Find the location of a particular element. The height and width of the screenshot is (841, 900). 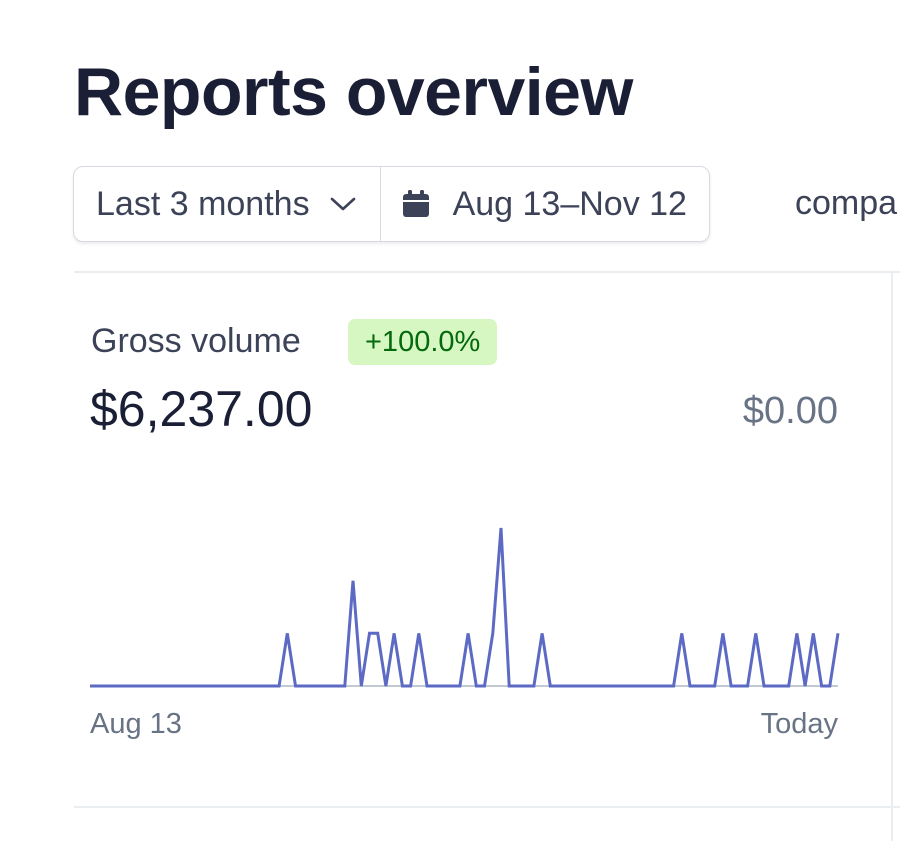

x-axis-start-label: Aug 13 is located at coordinates (136, 724).